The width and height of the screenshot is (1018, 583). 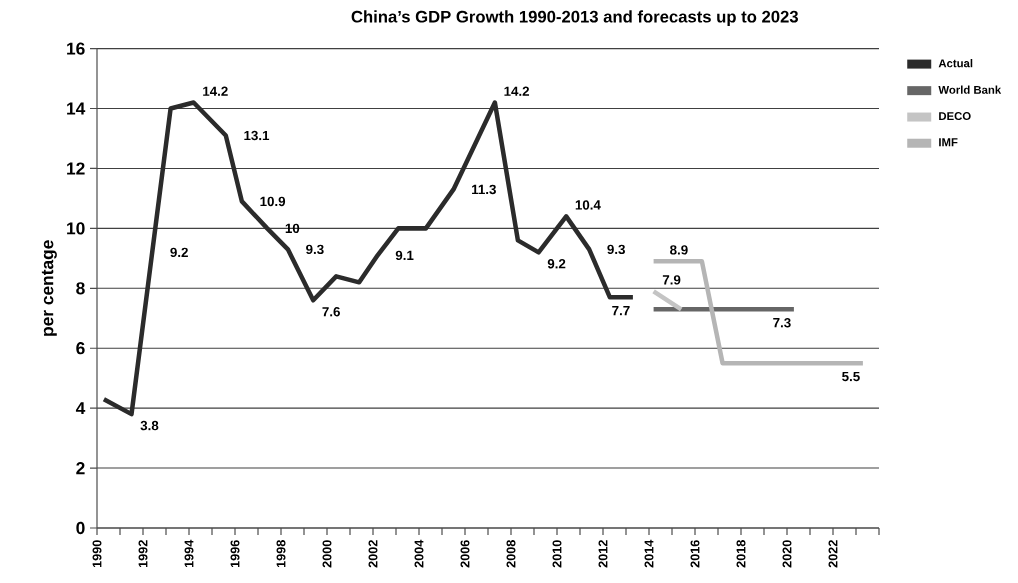 What do you see at coordinates (948, 142) in the screenshot?
I see `legend-label: IMF` at bounding box center [948, 142].